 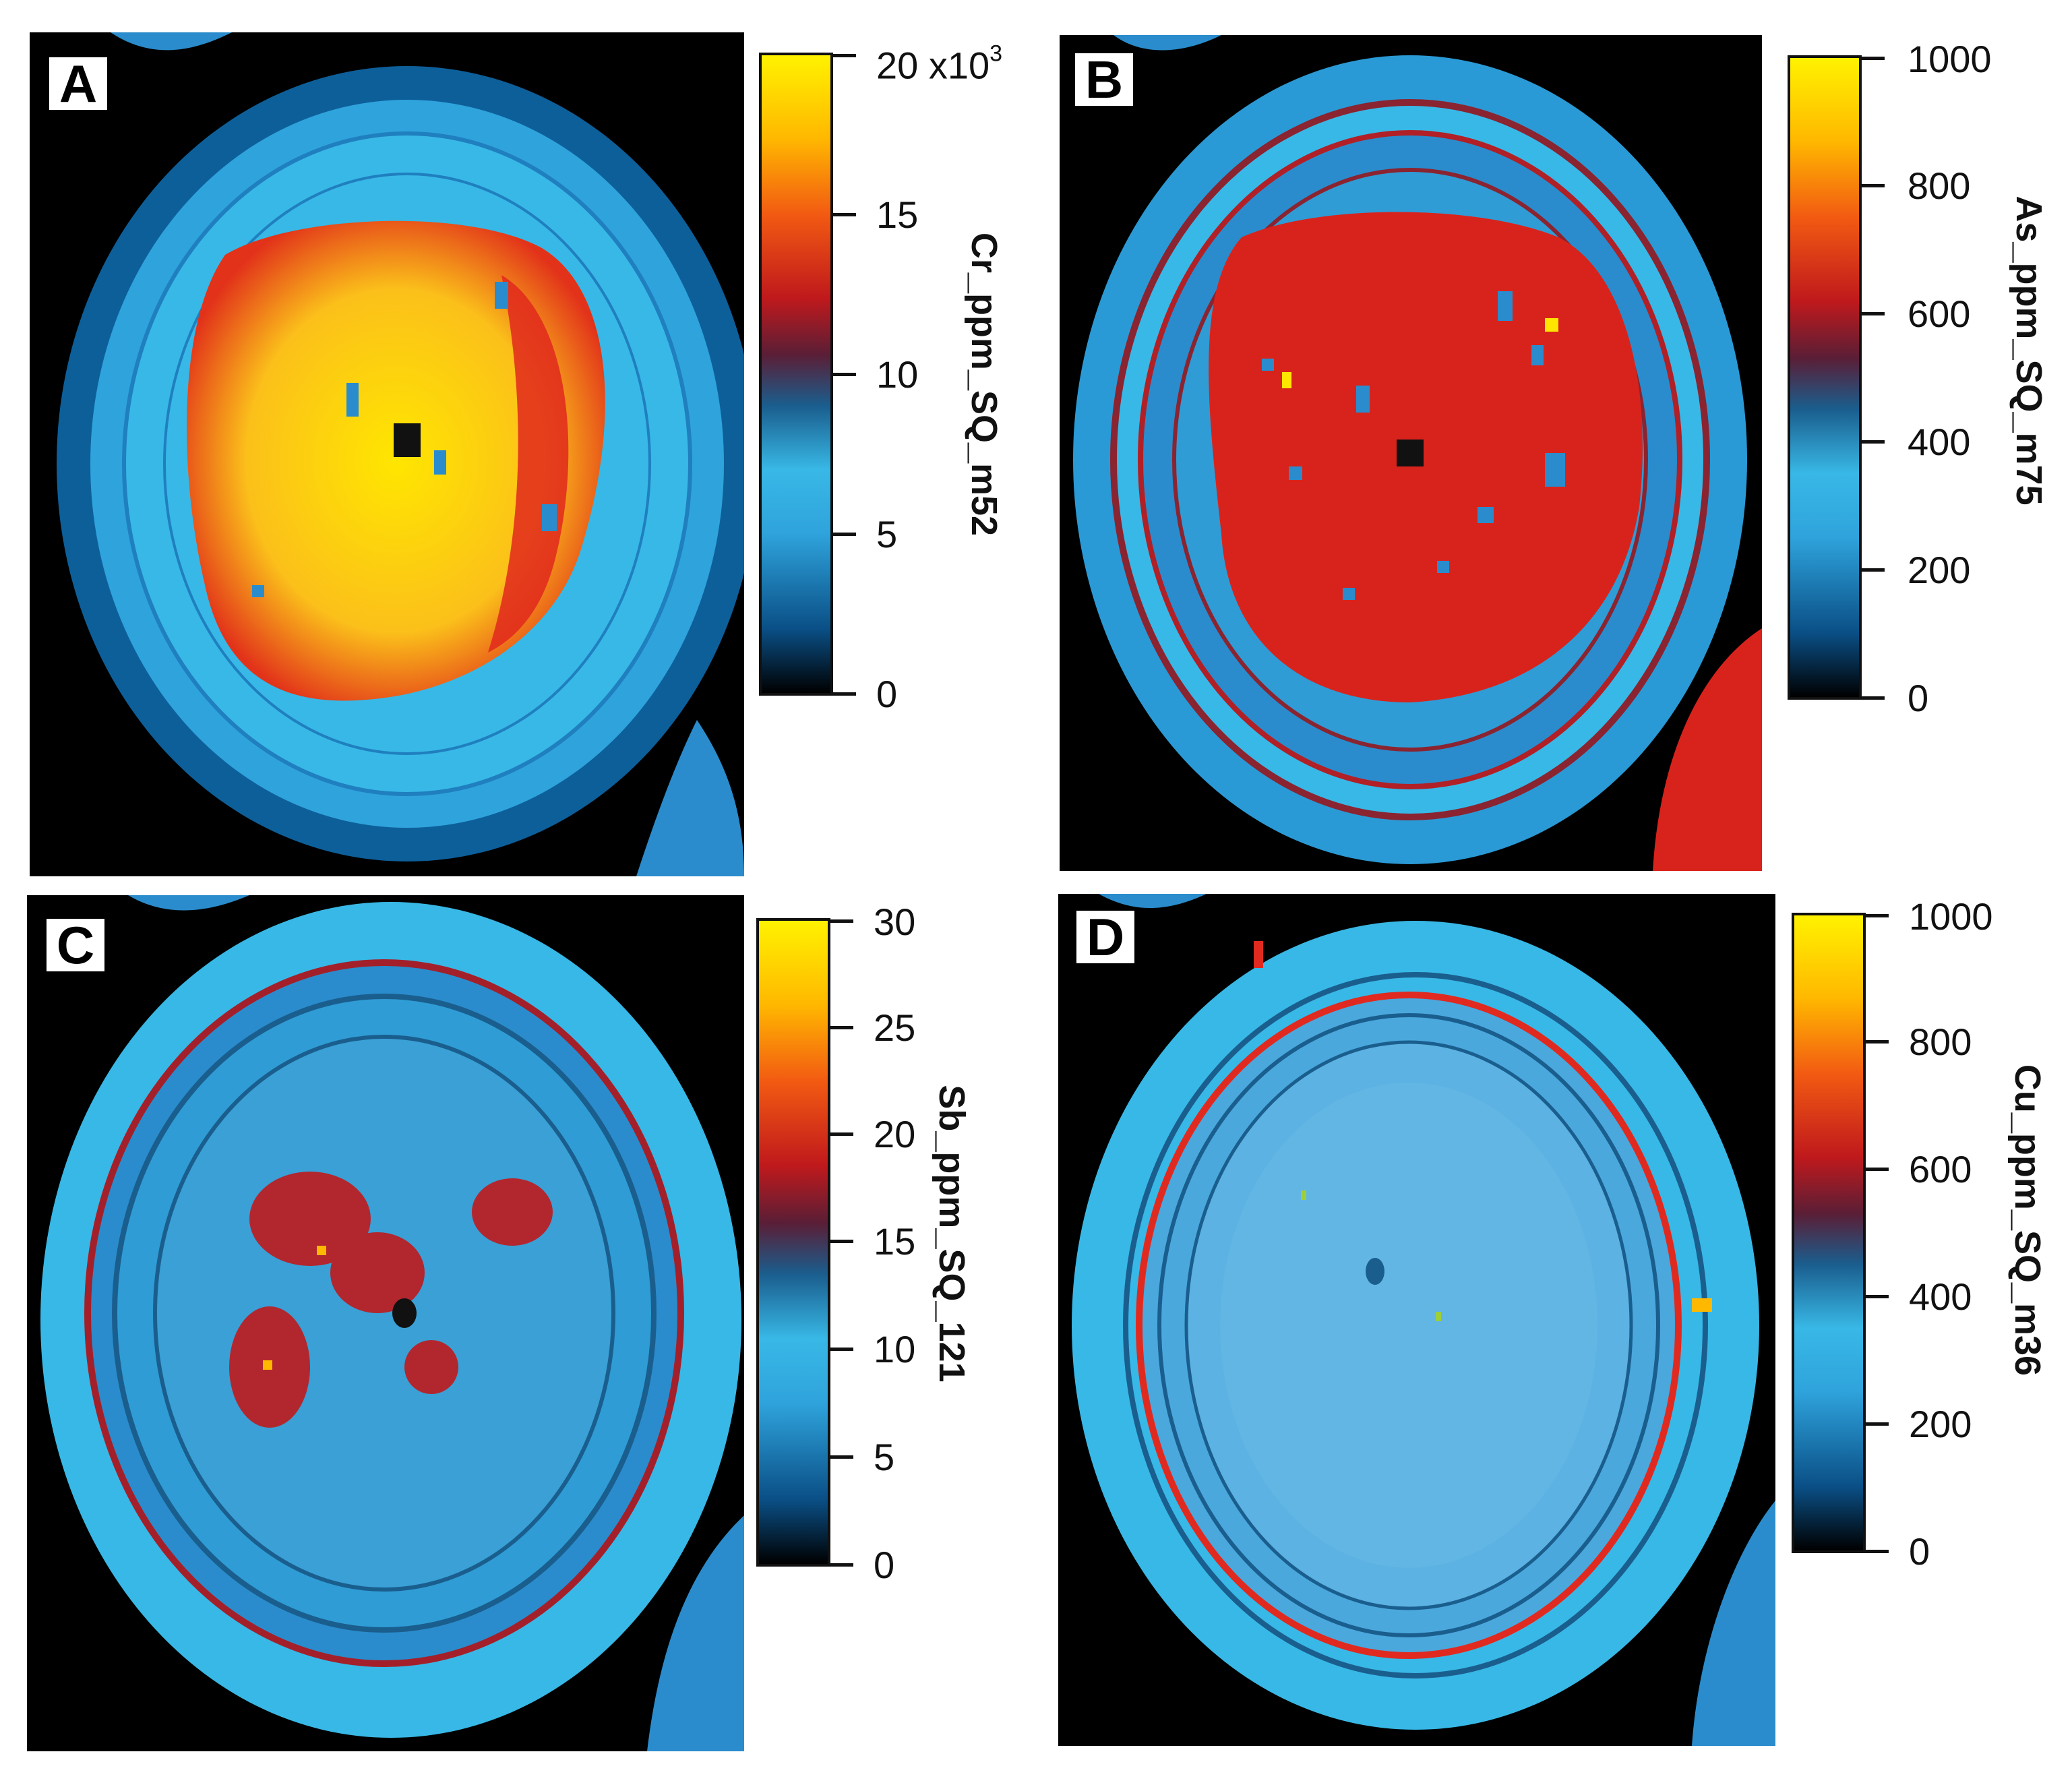 What do you see at coordinates (1940, 1296) in the screenshot?
I see `tick-label-d-2: 400` at bounding box center [1940, 1296].